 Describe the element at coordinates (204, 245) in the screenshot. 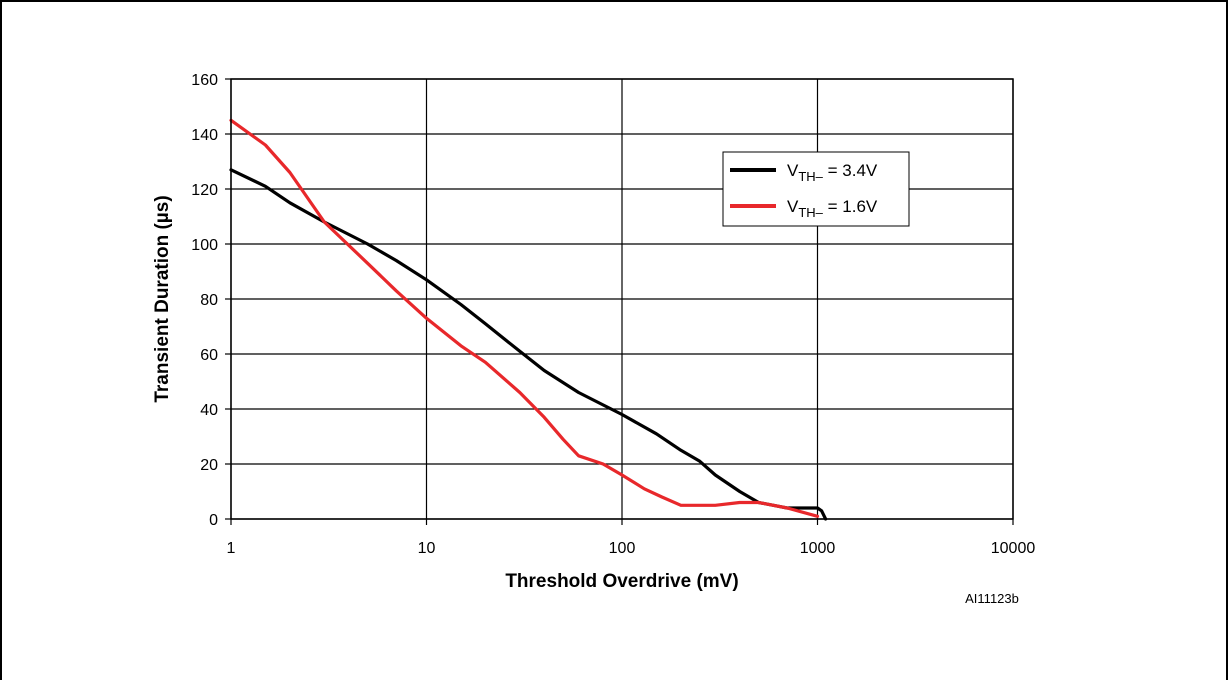

I see `y-tick-label: 100` at that location.